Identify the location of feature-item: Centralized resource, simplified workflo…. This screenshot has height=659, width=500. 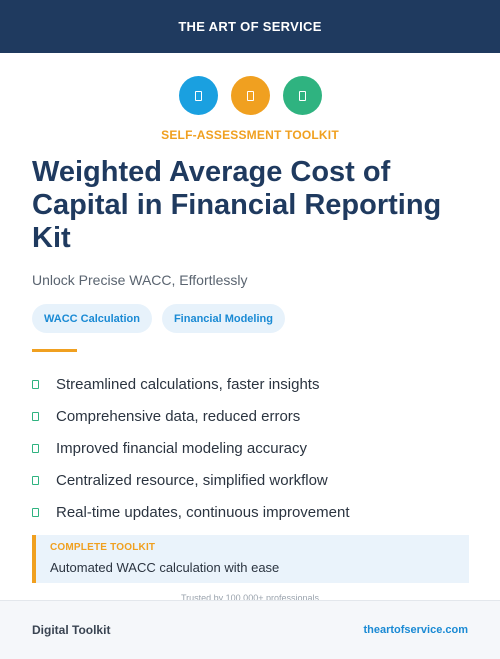
(252, 480).